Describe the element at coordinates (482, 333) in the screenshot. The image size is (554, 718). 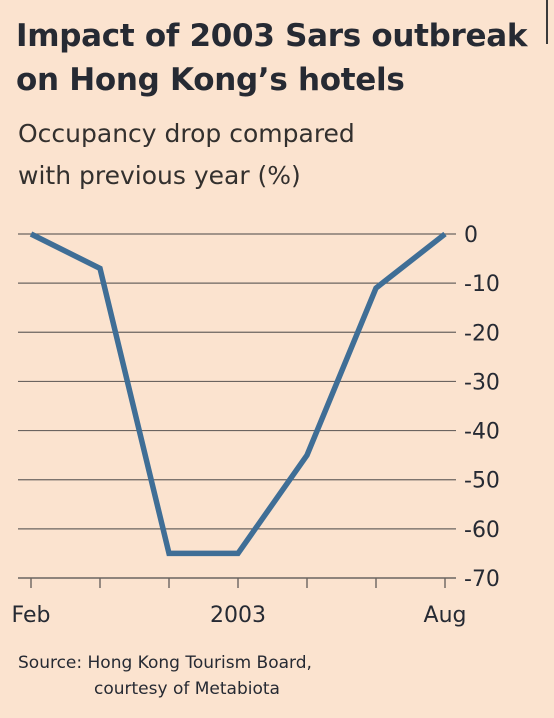
I see `y-tick-label: -20` at that location.